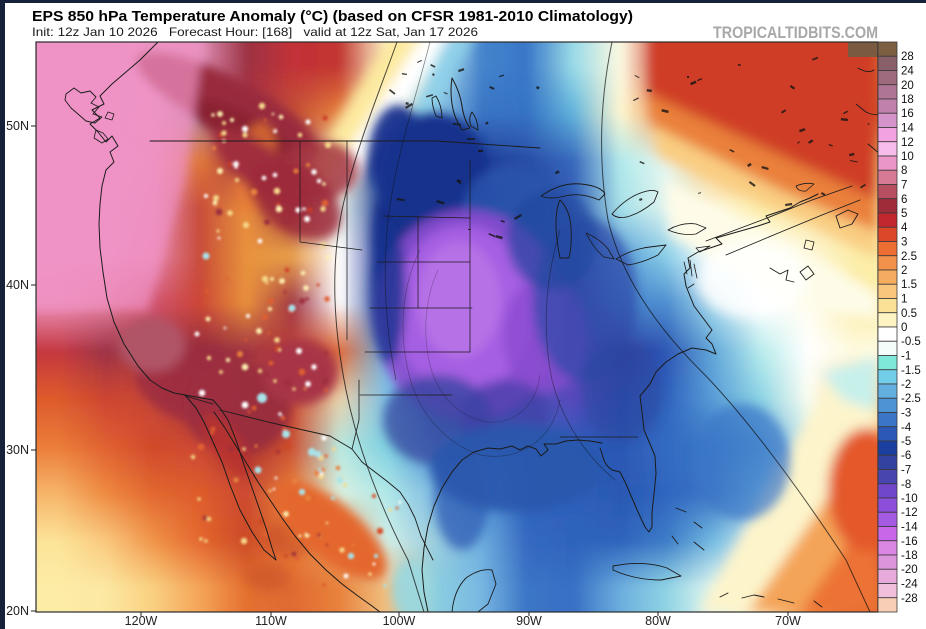  Describe the element at coordinates (907, 157) in the screenshot. I see `svg-text: 10` at that location.